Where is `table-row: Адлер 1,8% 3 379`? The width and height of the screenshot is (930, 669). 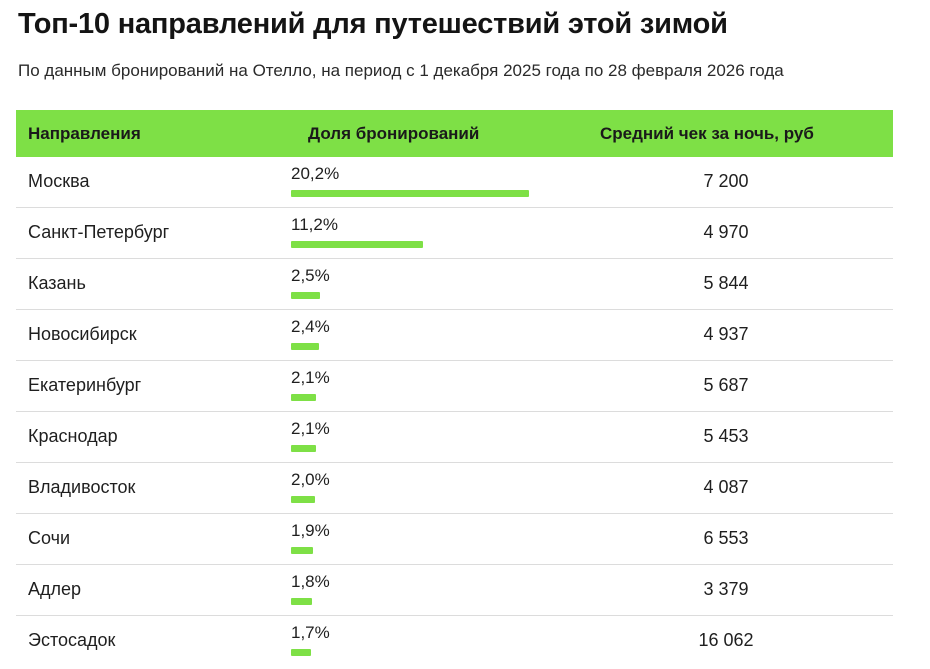
table-row: Адлер 1,8% 3 379 is located at coordinates (454, 590).